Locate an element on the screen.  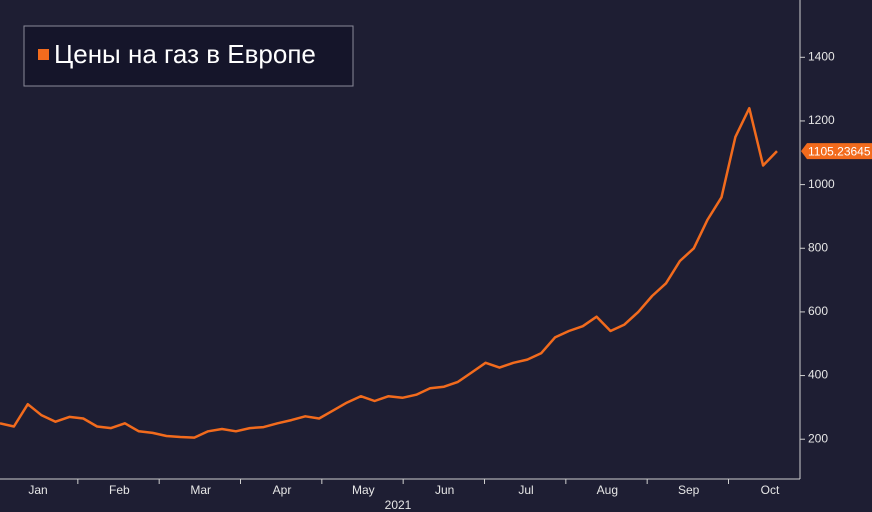
y-tick-label: 600 is located at coordinates (818, 311).